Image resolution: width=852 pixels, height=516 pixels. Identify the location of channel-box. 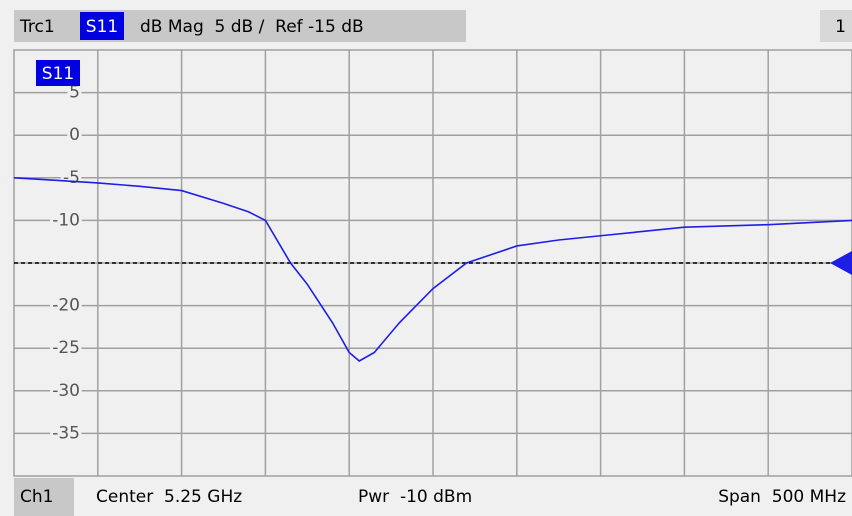
(44, 497).